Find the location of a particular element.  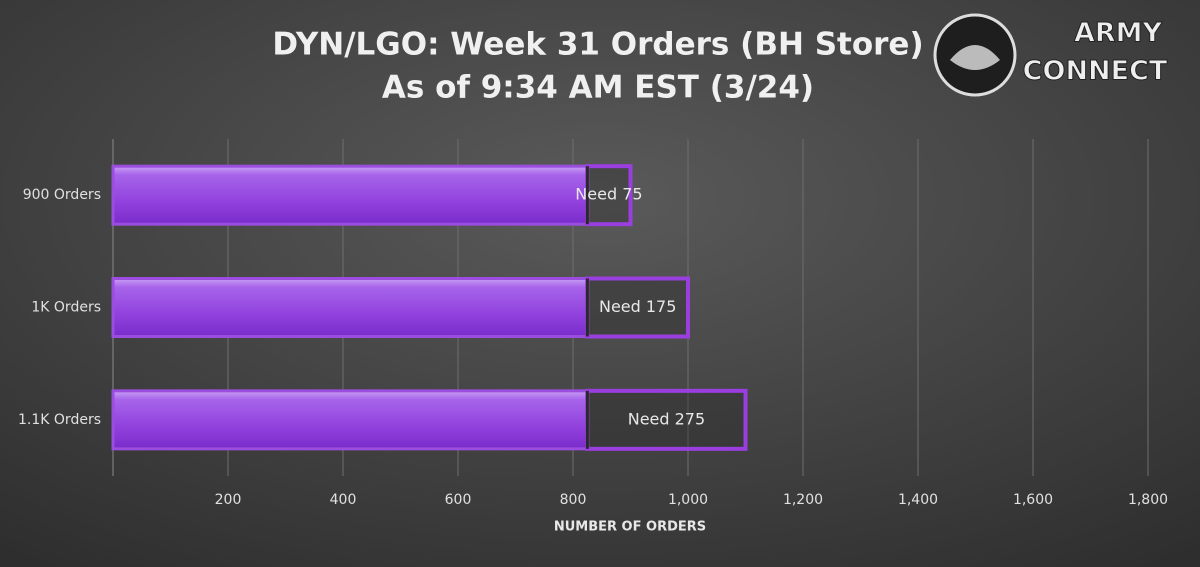

data-label: Need 75 is located at coordinates (608, 194).